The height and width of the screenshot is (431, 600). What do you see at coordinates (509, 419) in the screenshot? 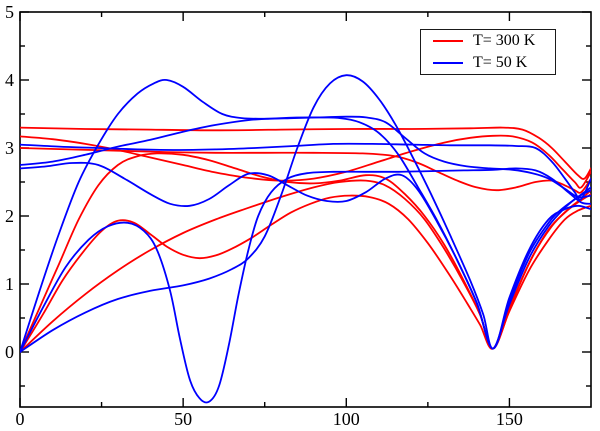
I see `x-tick-label: 150` at bounding box center [509, 419].